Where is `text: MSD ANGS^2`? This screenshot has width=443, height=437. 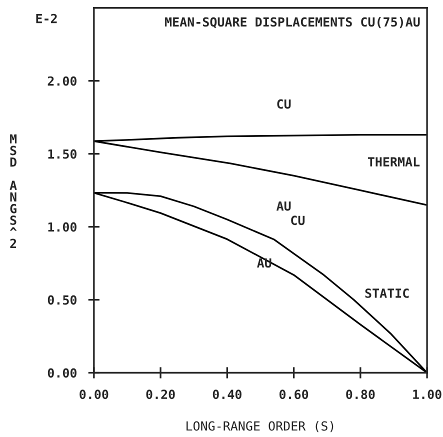 text: MSD ANGS^2 is located at coordinates (13, 191).